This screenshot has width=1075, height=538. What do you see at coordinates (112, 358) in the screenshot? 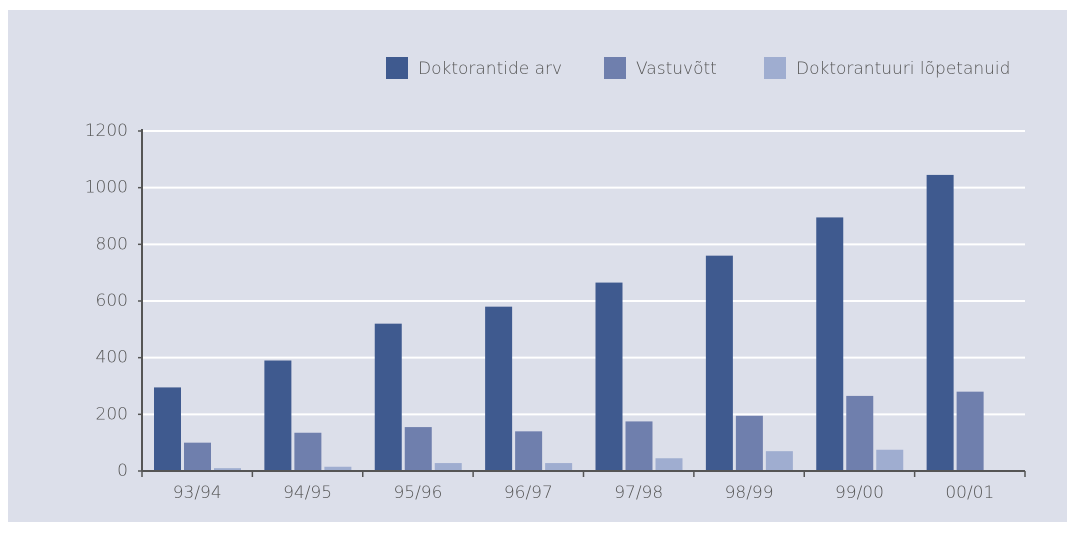
I see `y-tick-label: 400` at bounding box center [112, 358].